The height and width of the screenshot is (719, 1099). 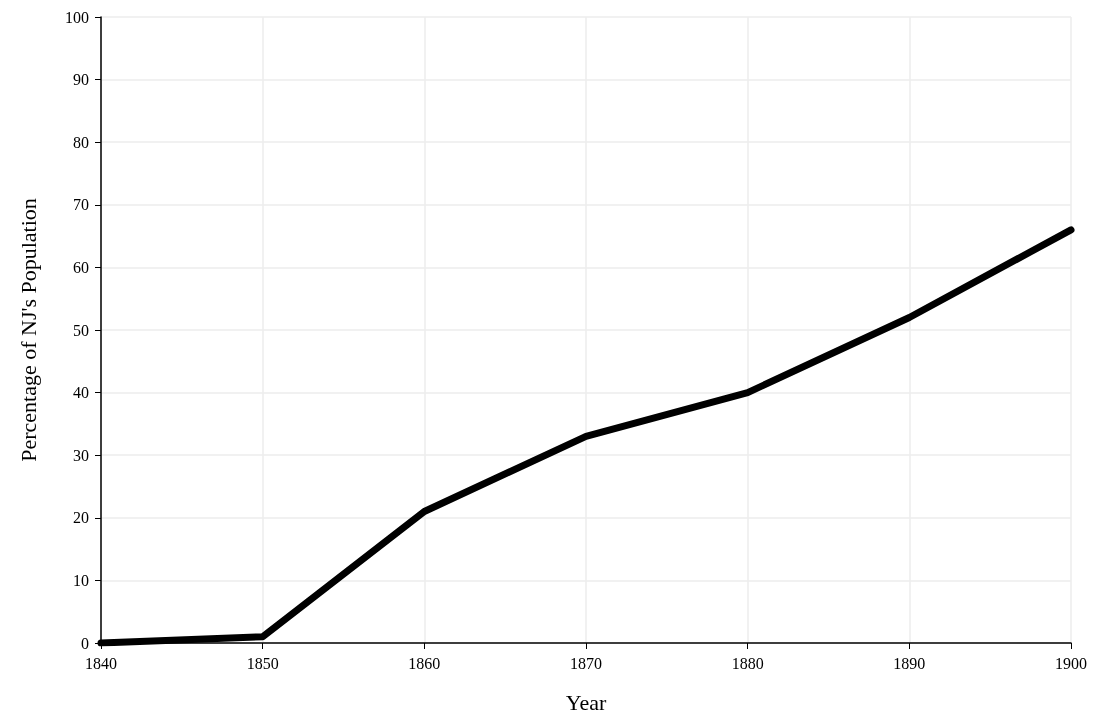 What do you see at coordinates (81, 142) in the screenshot?
I see `y-tick-label: 80` at bounding box center [81, 142].